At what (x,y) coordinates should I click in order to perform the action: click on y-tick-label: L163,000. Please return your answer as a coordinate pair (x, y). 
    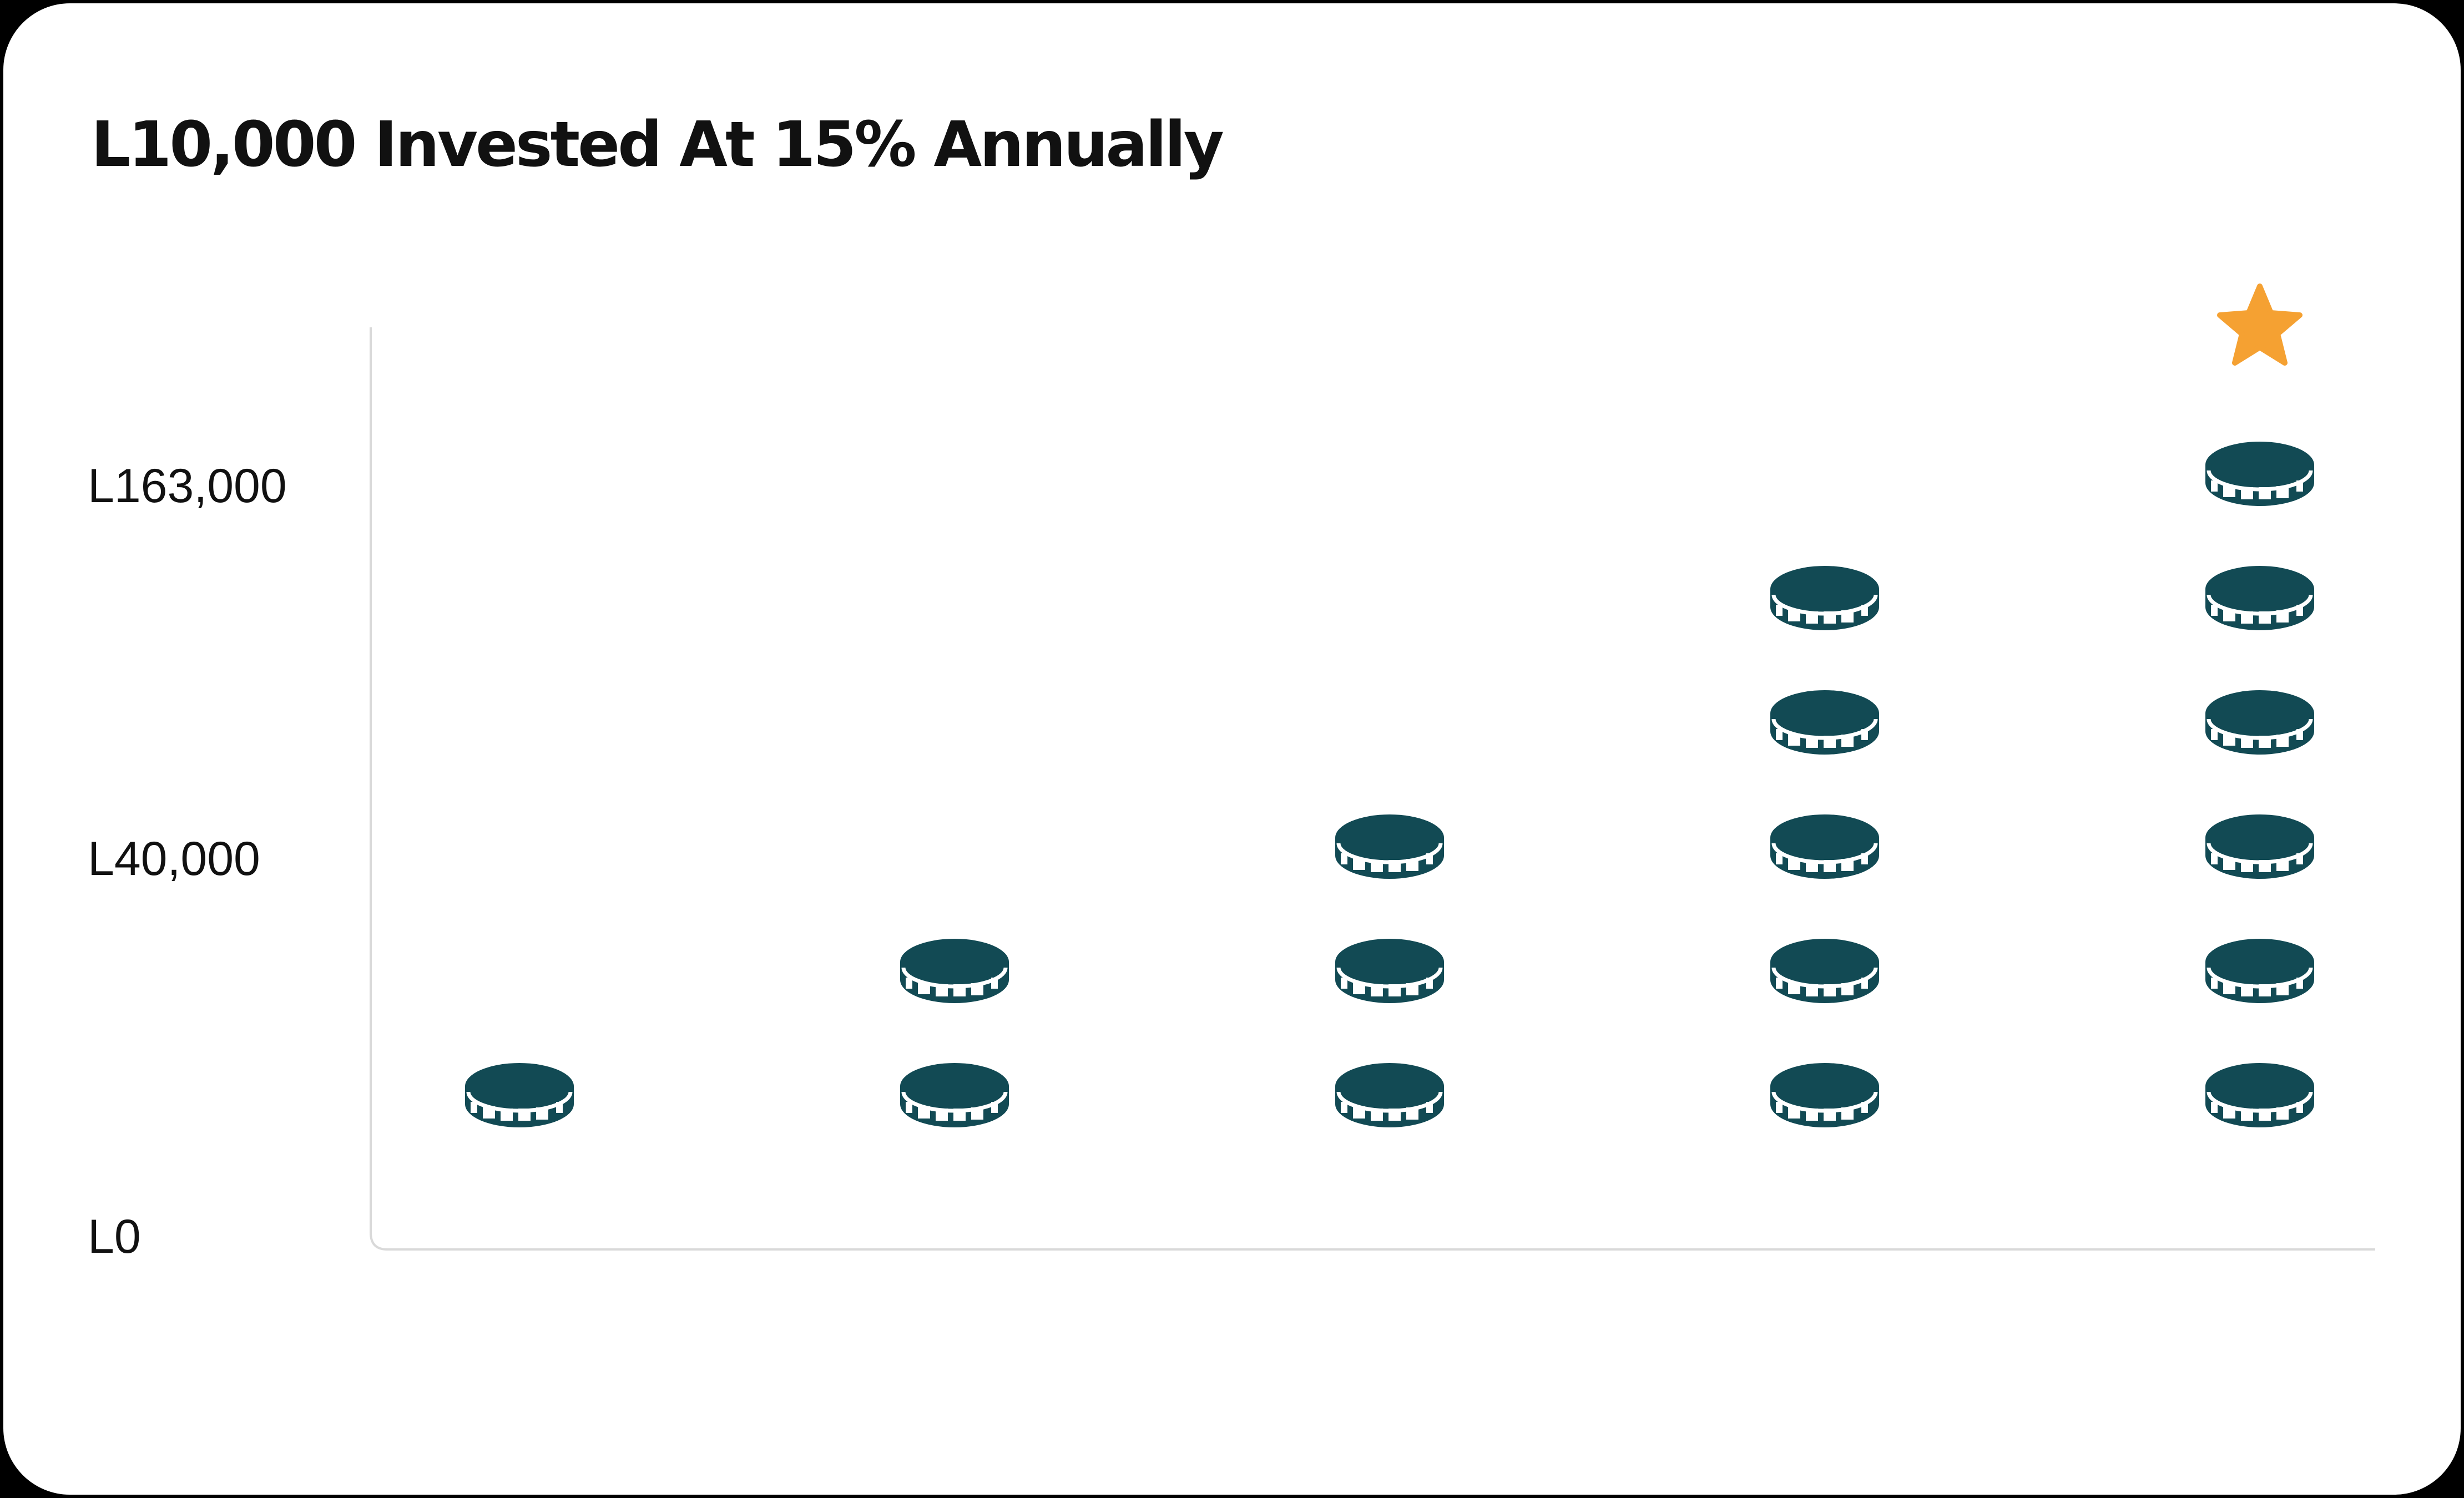
    Looking at the image, I should click on (187, 486).